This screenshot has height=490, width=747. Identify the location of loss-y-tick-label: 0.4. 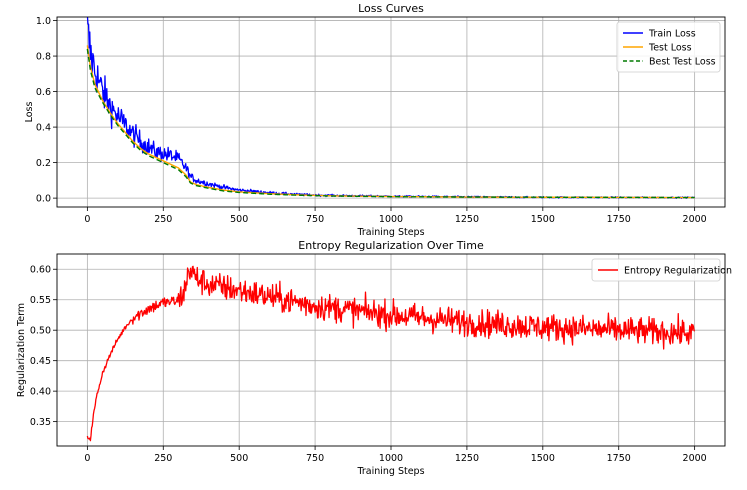
(43, 128).